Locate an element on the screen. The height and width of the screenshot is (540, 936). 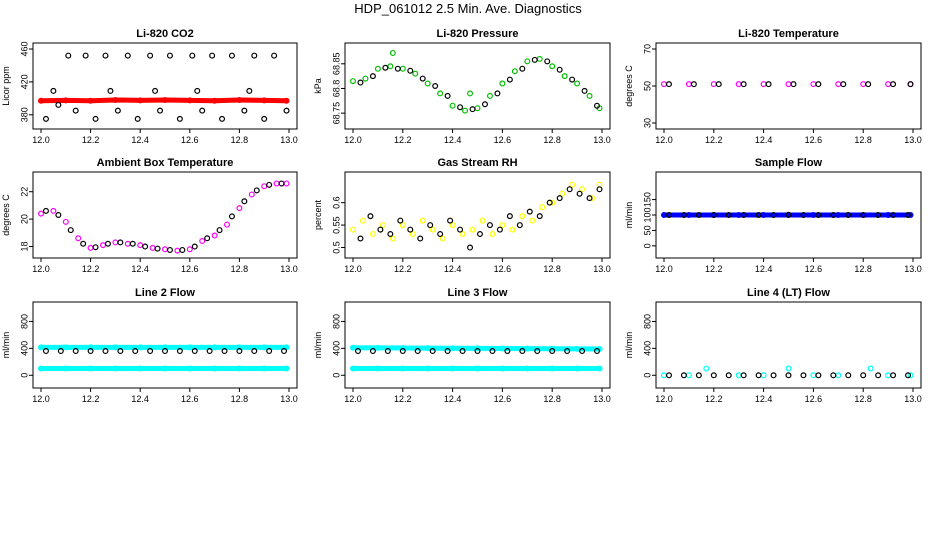
y-tick-label: 380 is located at coordinates (24, 114).